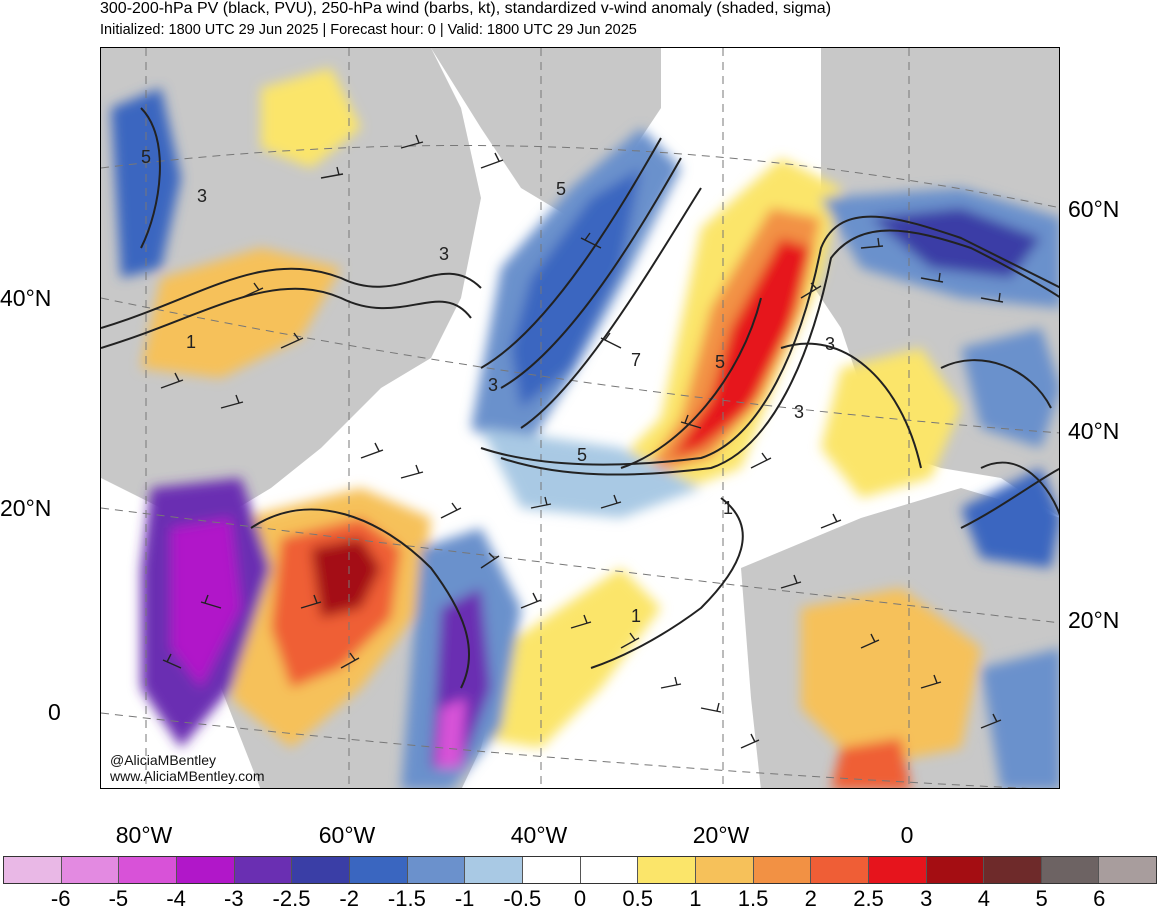 This screenshot has height=913, width=1160. What do you see at coordinates (187, 776) in the screenshot?
I see `credit-website: www.AliciaMBentley.com` at bounding box center [187, 776].